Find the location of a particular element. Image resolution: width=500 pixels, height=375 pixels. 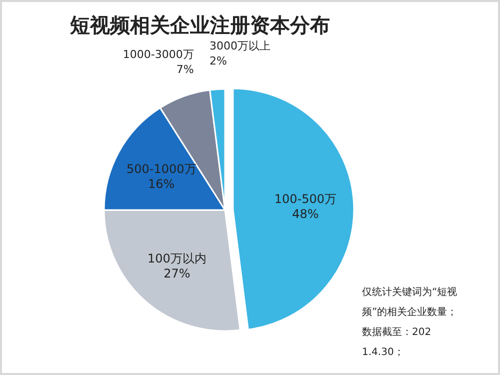

chart-title: 短视频相关企业注册资本分布 is located at coordinates (199, 25).